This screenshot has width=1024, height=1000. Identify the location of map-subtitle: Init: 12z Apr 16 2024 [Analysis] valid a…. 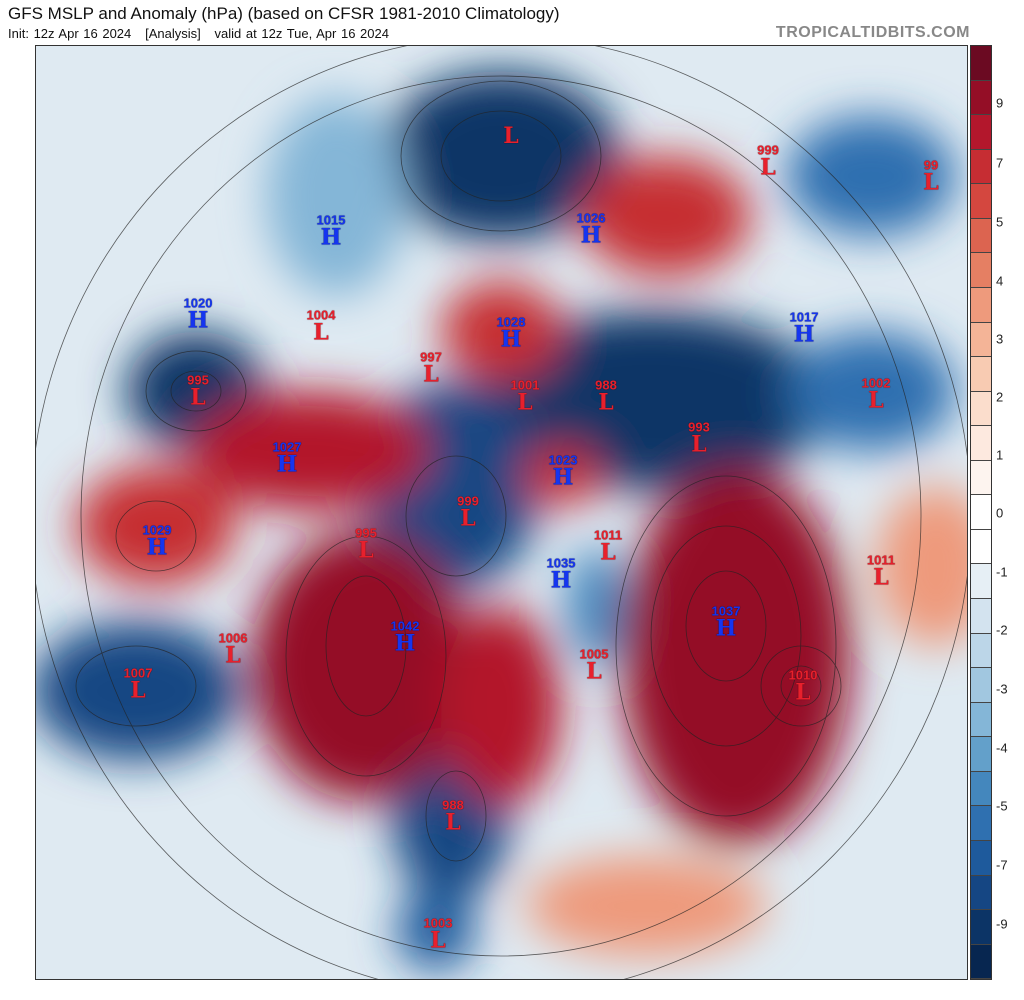
(198, 33).